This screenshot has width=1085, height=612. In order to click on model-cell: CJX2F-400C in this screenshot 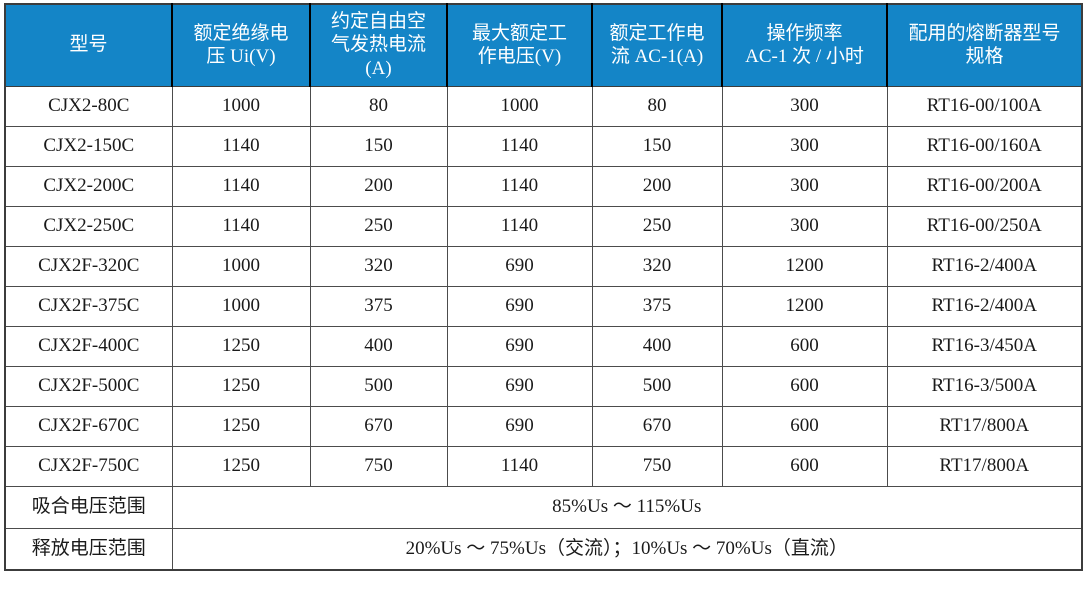, I will do `click(88, 346)`.